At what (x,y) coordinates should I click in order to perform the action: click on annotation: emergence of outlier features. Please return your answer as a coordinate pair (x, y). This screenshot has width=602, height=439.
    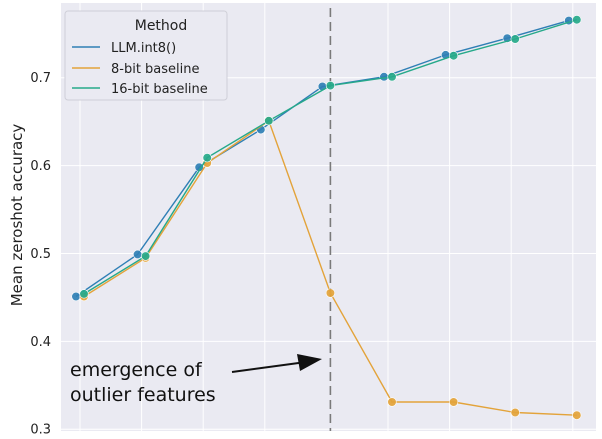
    Looking at the image, I should click on (196, 380).